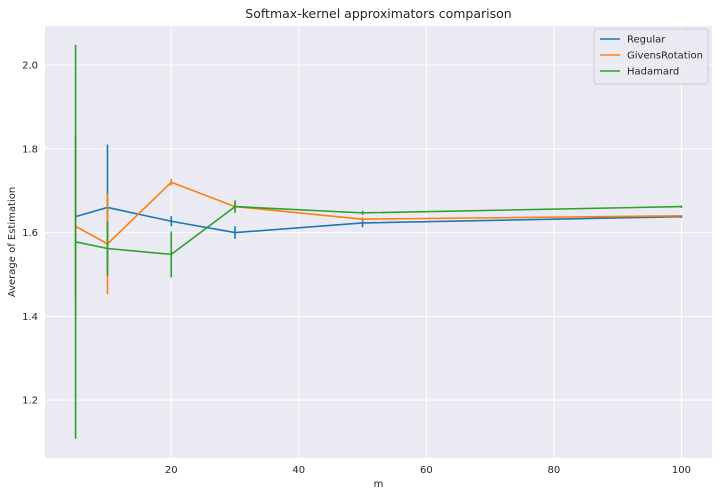  What do you see at coordinates (30, 149) in the screenshot?
I see `y-tick-label: 1.8` at bounding box center [30, 149].